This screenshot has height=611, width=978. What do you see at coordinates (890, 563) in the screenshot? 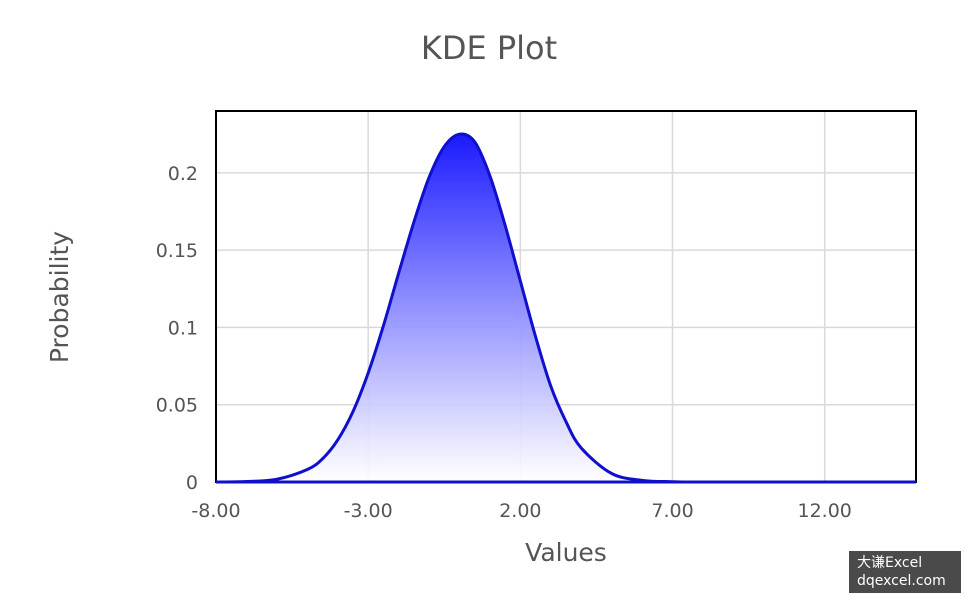
I see `watermark-line1: 大谦Excel` at bounding box center [890, 563].